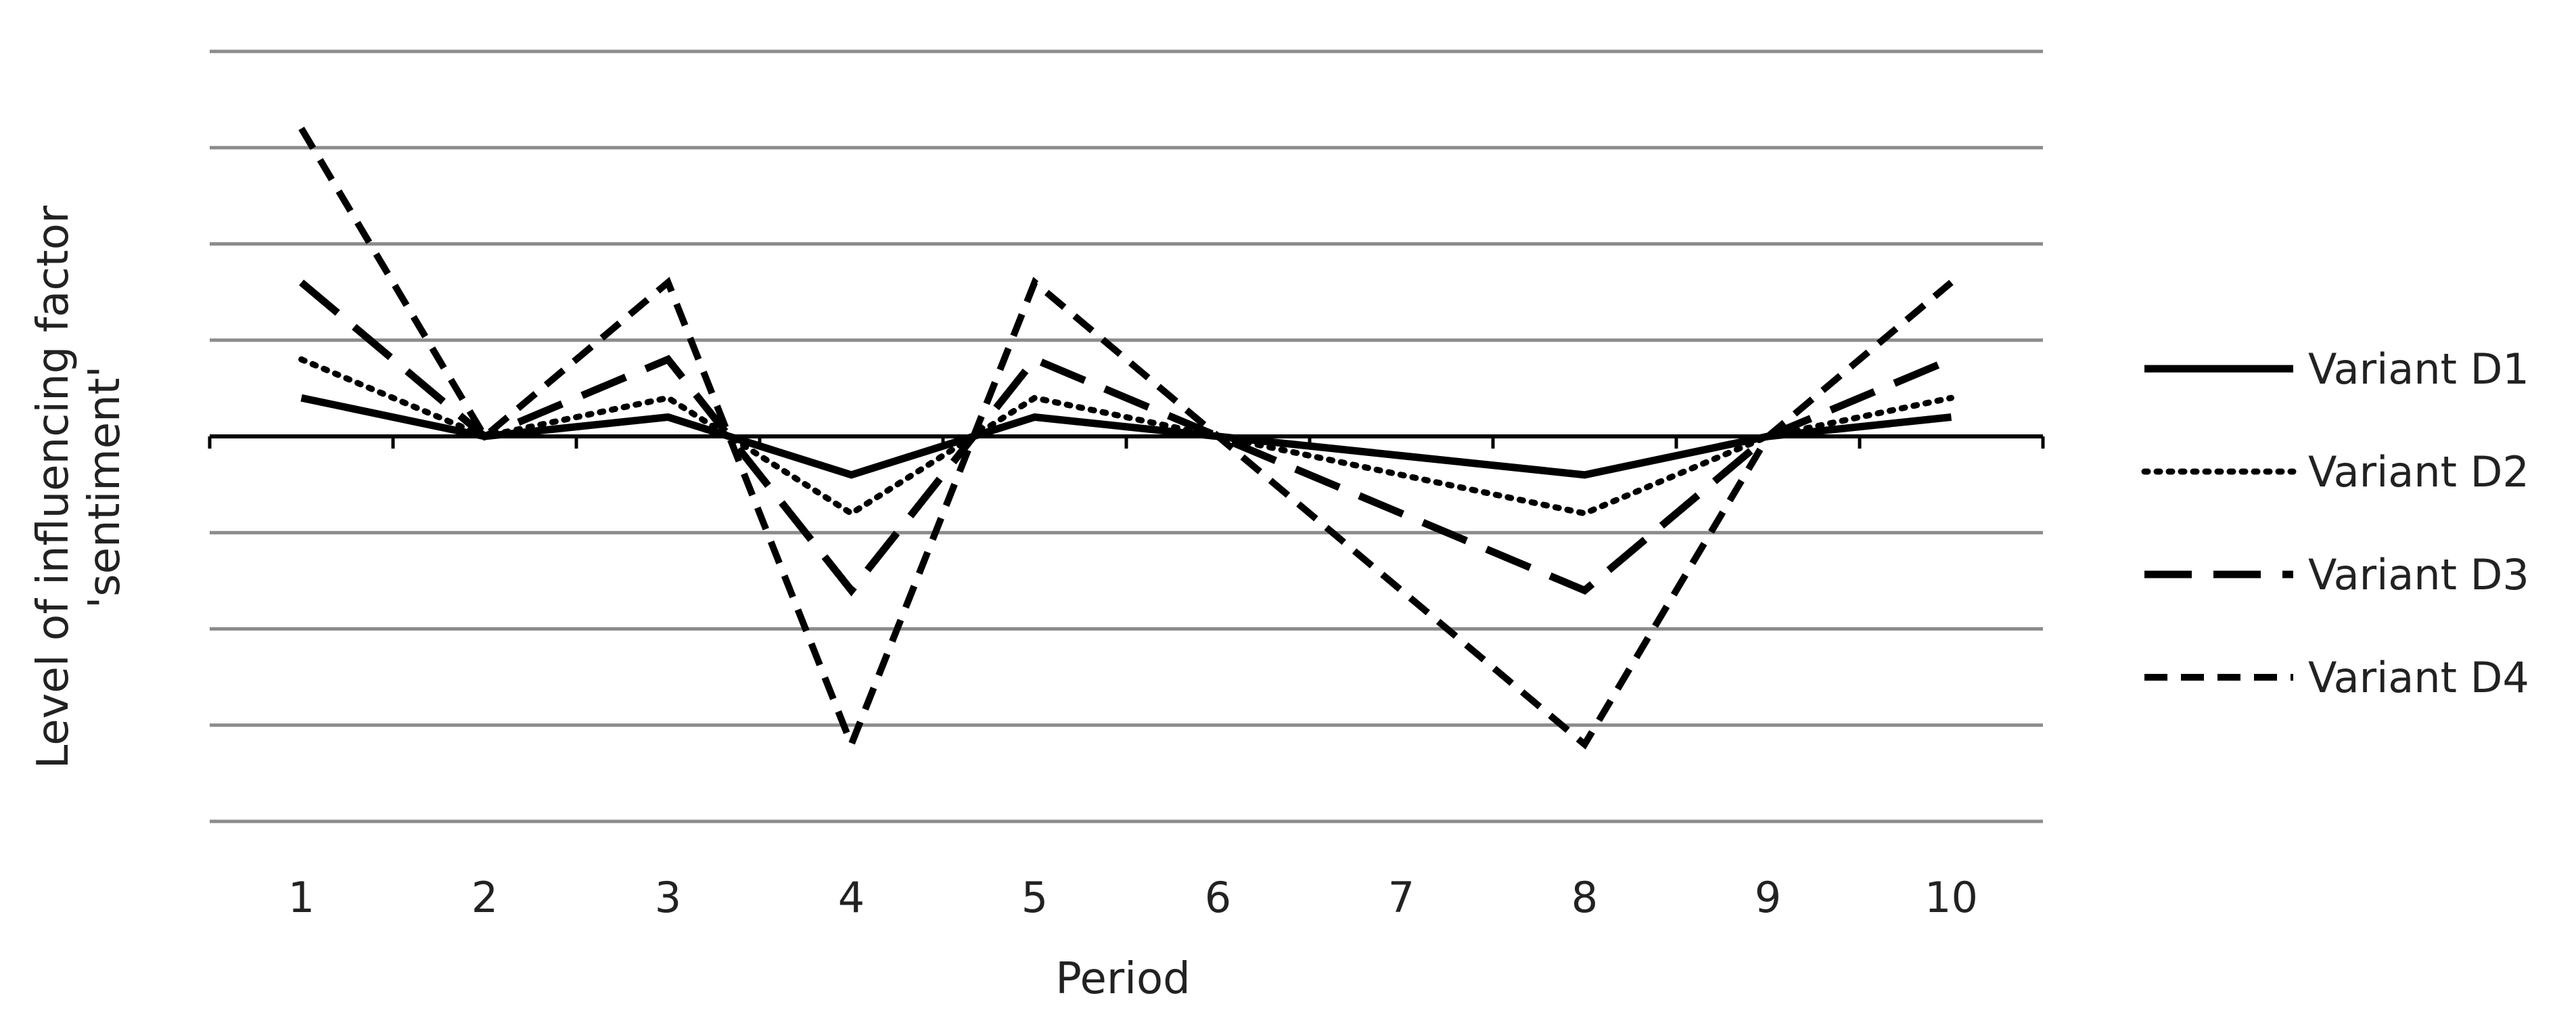 The height and width of the screenshot is (1023, 2576). Describe the element at coordinates (1951, 897) in the screenshot. I see `x-tick-label: 10` at that location.